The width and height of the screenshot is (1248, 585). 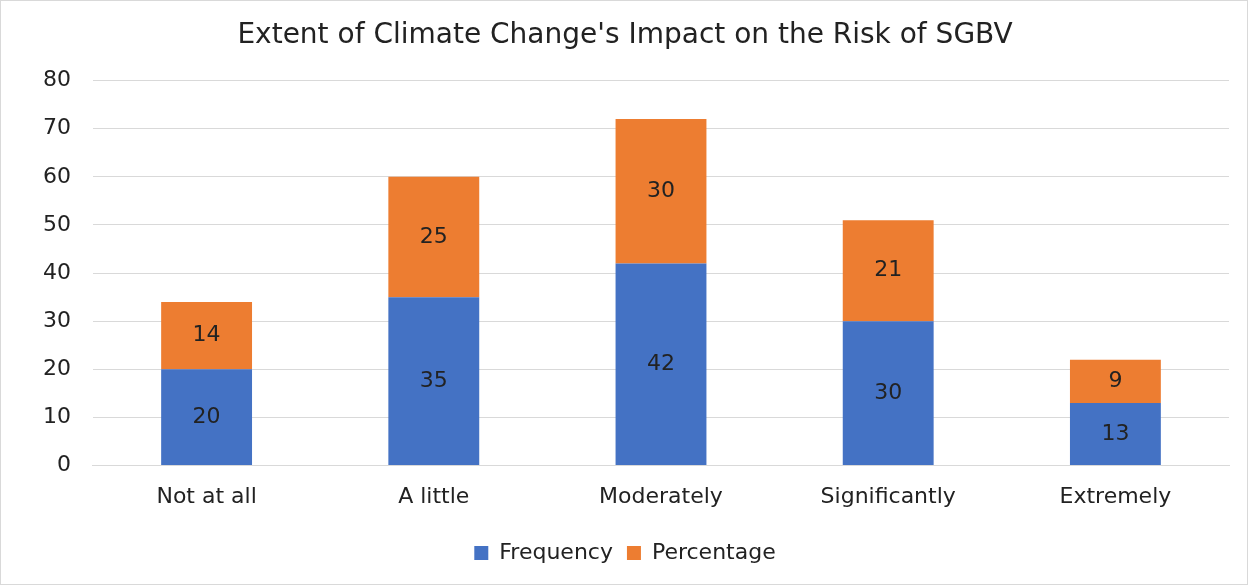 What do you see at coordinates (556, 551) in the screenshot?
I see `legend-label: Frequency` at bounding box center [556, 551].